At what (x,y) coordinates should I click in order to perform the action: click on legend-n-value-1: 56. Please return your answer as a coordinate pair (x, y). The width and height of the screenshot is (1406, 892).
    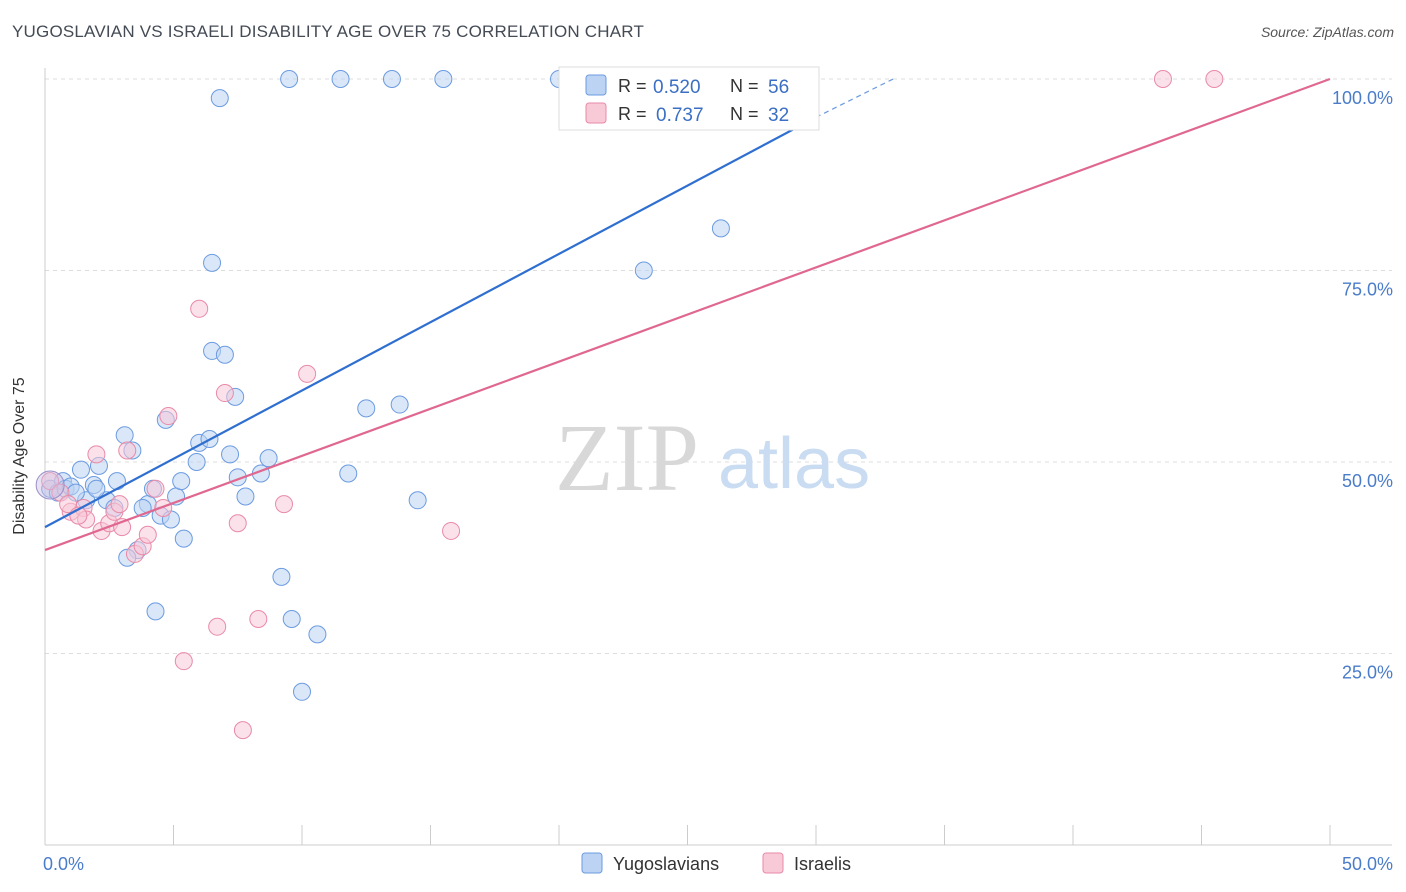
    Looking at the image, I should click on (778, 87).